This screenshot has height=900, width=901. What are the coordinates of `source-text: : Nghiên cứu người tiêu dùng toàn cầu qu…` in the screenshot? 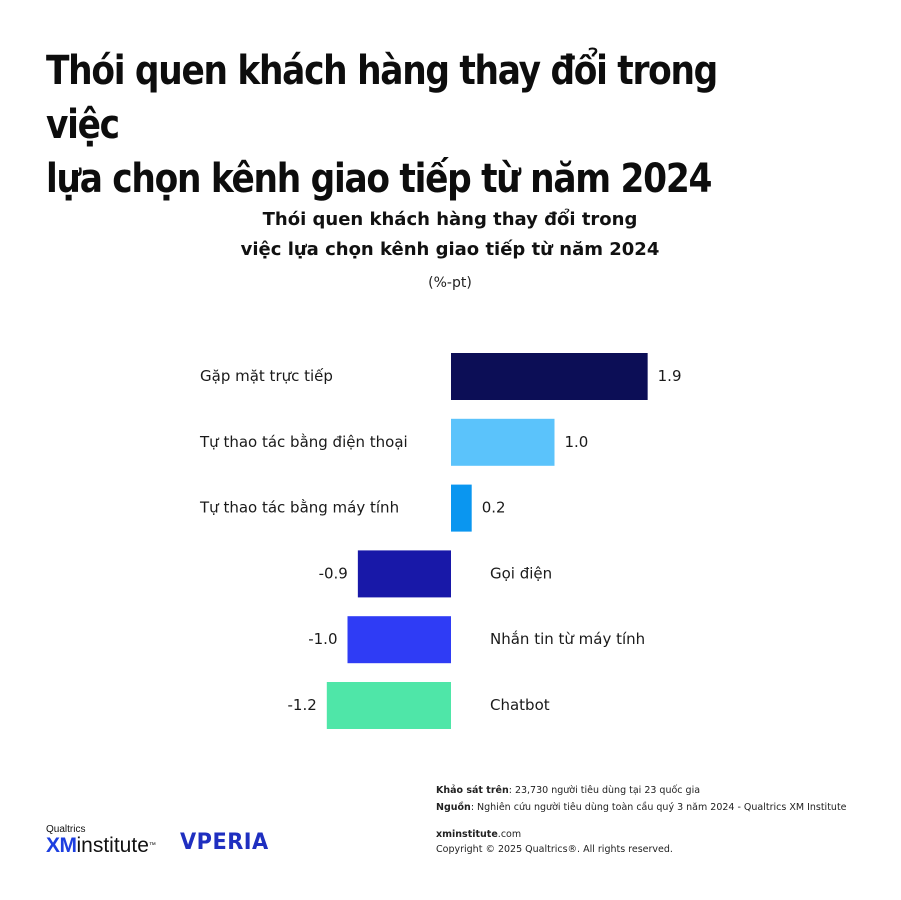 It's located at (658, 807).